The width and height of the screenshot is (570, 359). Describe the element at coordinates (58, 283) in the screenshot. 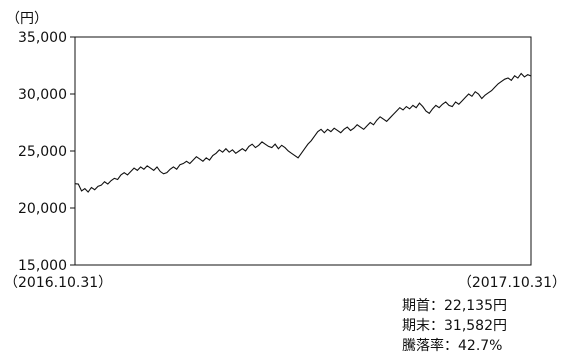

I see `x-start-label: （2016.10.31）` at that location.